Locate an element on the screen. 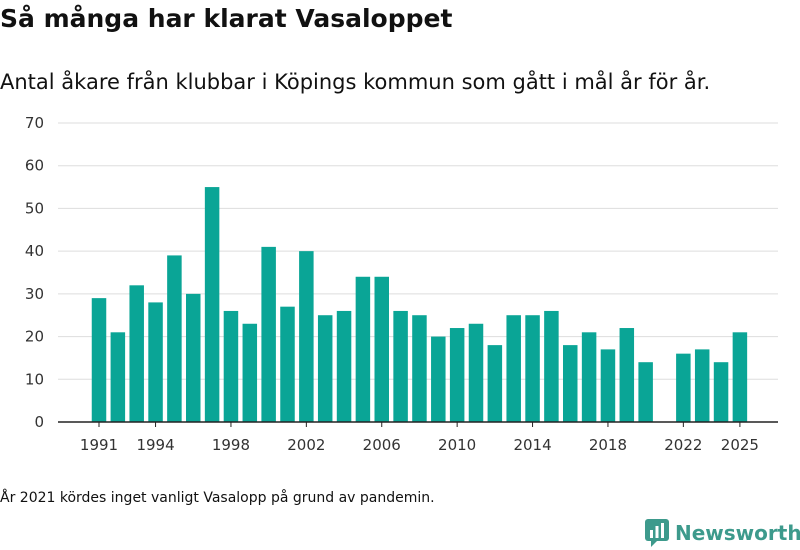  y-tick-label: 20 is located at coordinates (34, 337).